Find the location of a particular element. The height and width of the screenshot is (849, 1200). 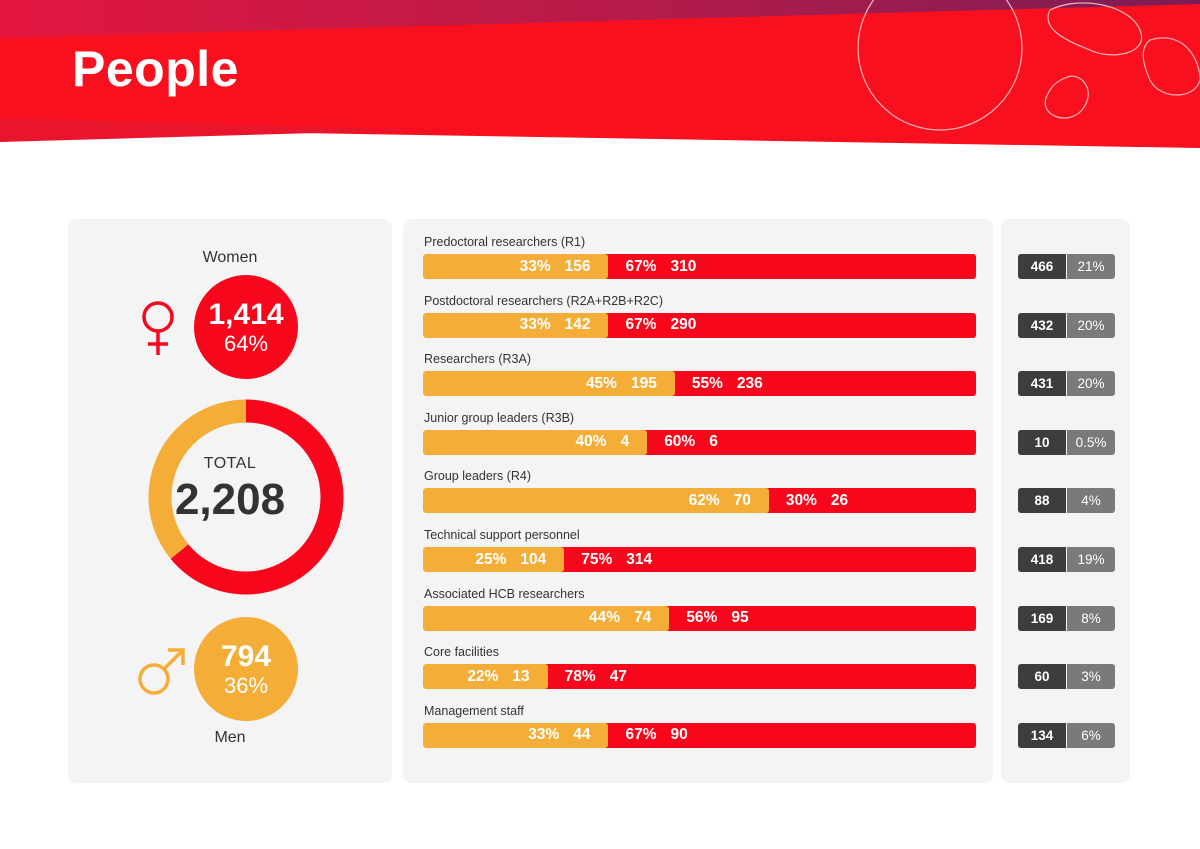

women-count-label: 314 is located at coordinates (639, 559).